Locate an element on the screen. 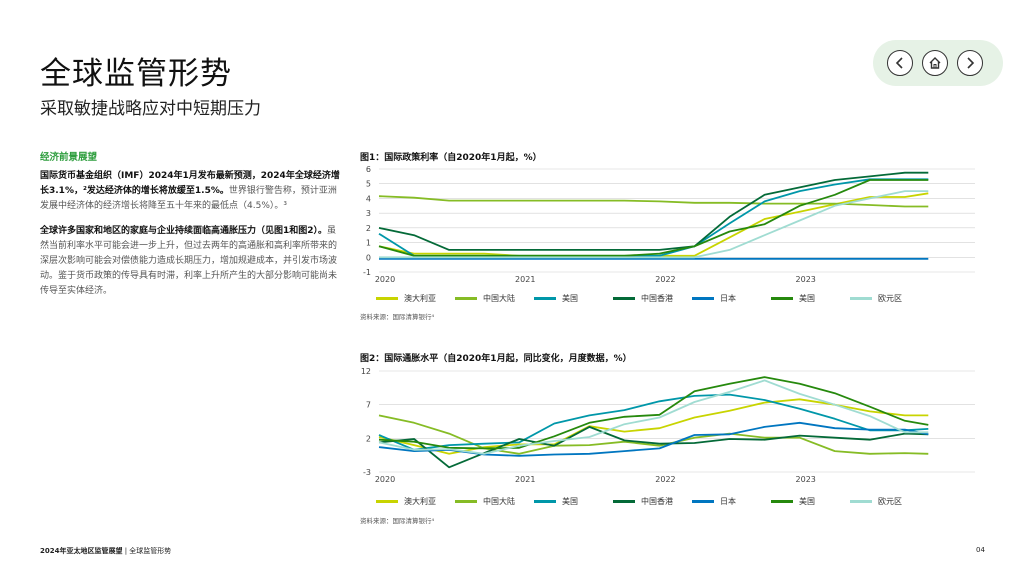  prev-page-button is located at coordinates (900, 63).